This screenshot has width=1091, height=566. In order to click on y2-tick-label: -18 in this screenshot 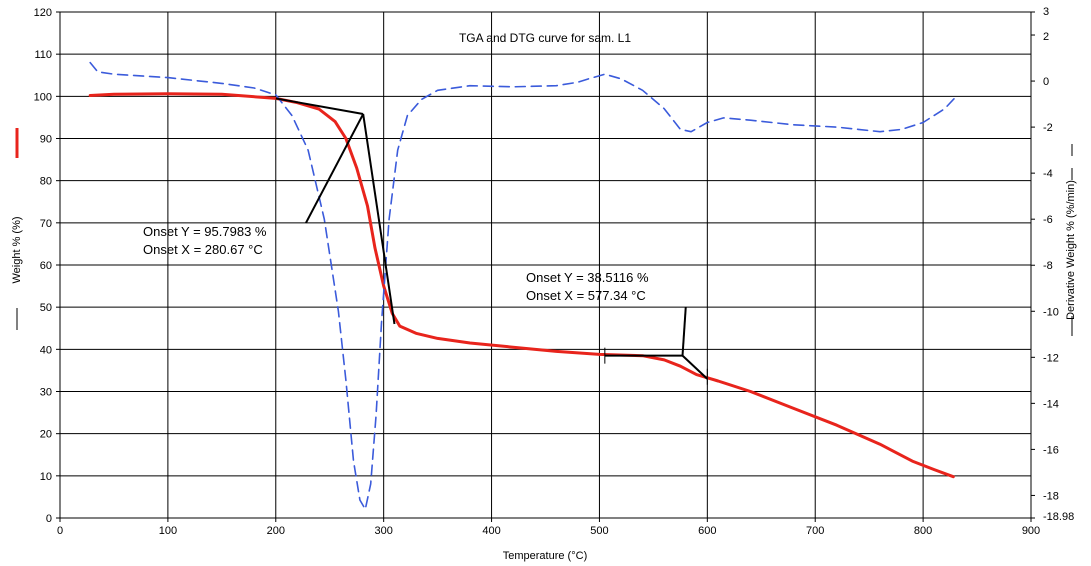, I will do `click(1051, 496)`.